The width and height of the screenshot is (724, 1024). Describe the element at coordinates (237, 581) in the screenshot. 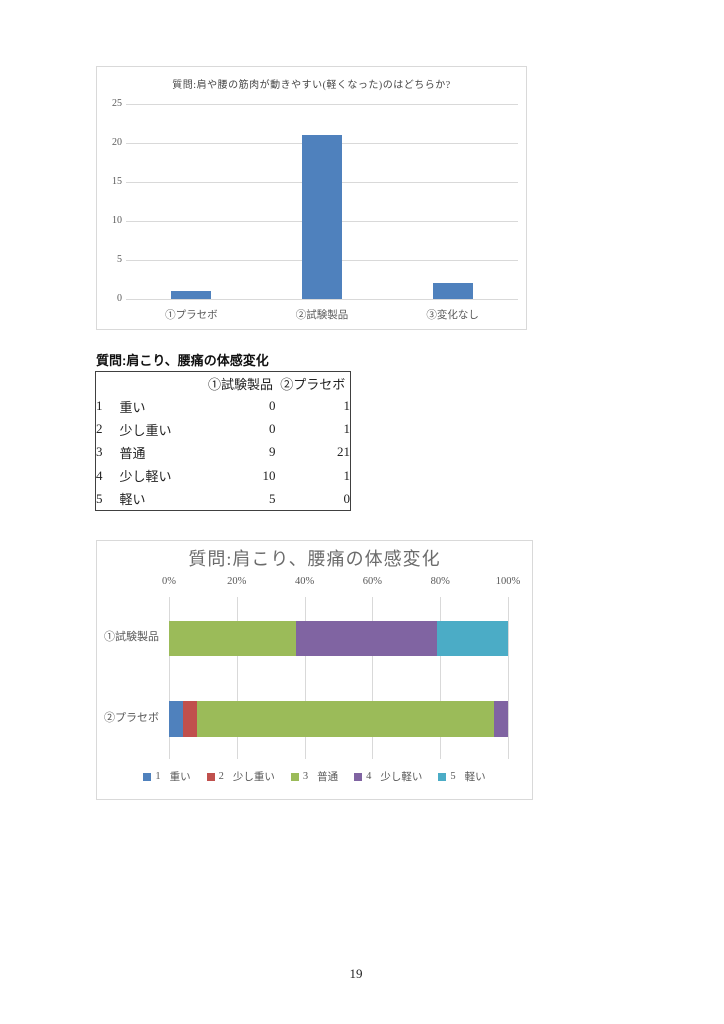

I see `x-tick-label: 20%` at that location.